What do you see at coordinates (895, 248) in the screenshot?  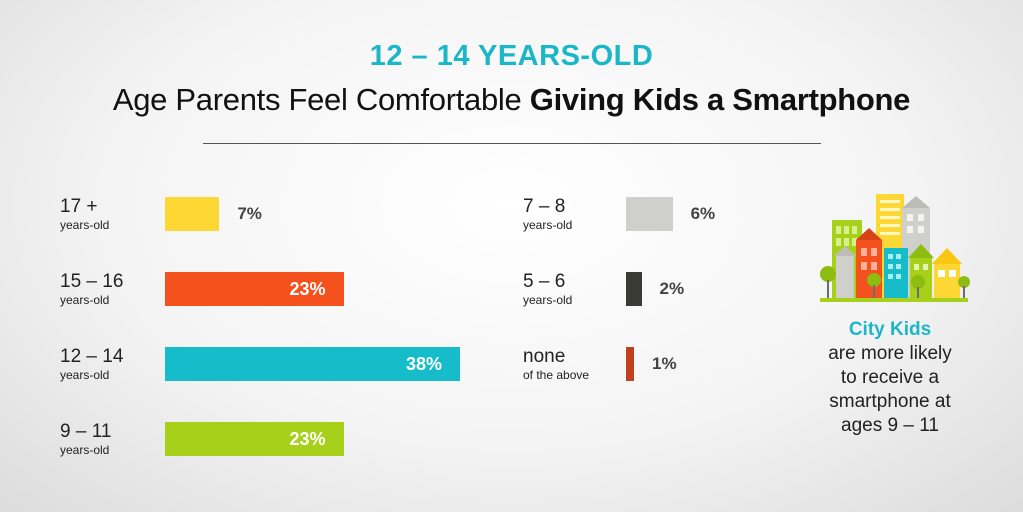 I see `city-illustration-icon` at bounding box center [895, 248].